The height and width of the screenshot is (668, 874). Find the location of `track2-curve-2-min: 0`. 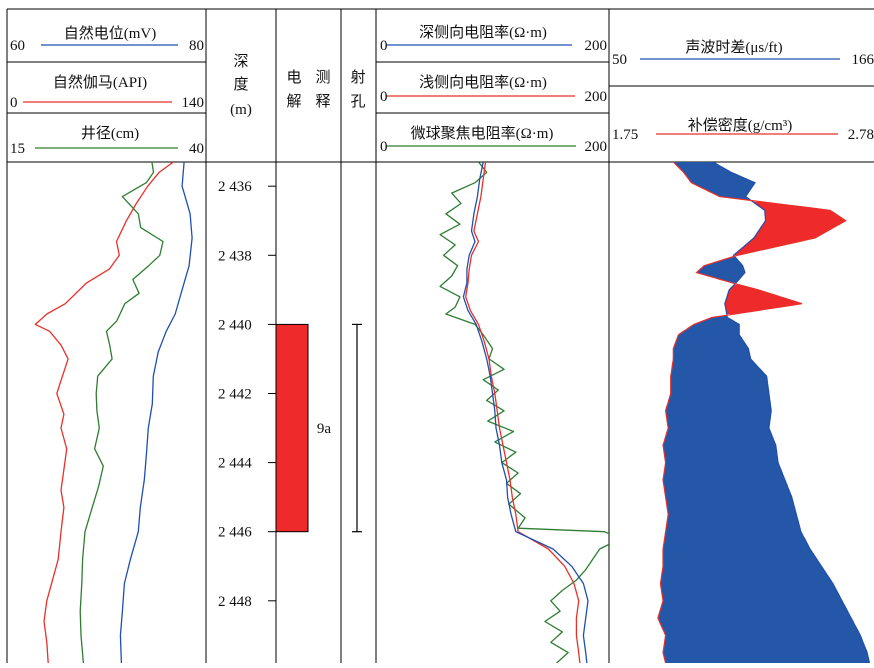

track2-curve-2-min: 0 is located at coordinates (384, 147).